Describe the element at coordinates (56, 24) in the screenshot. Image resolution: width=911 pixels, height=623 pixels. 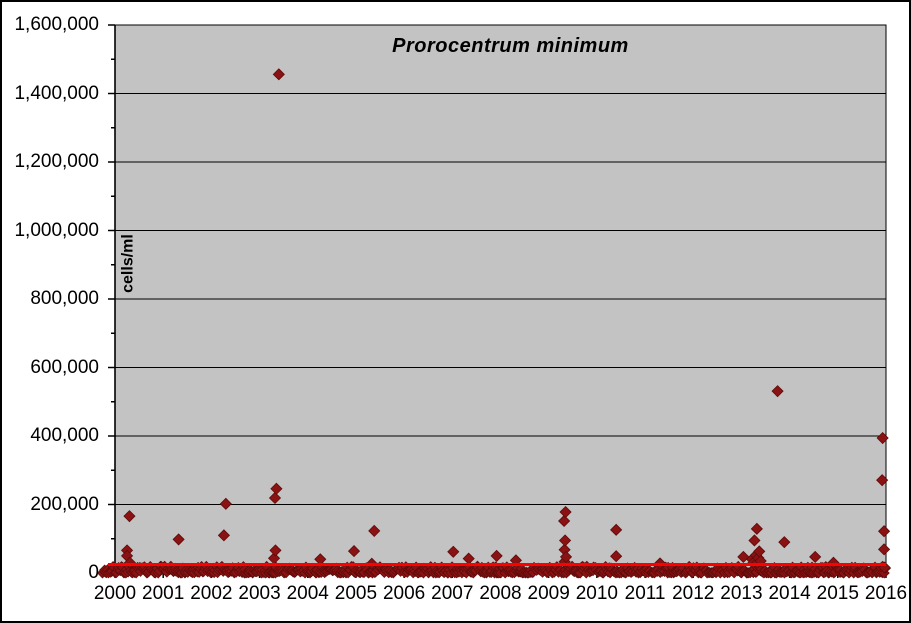
I see `y-tick-label: 1,600,000` at that location.